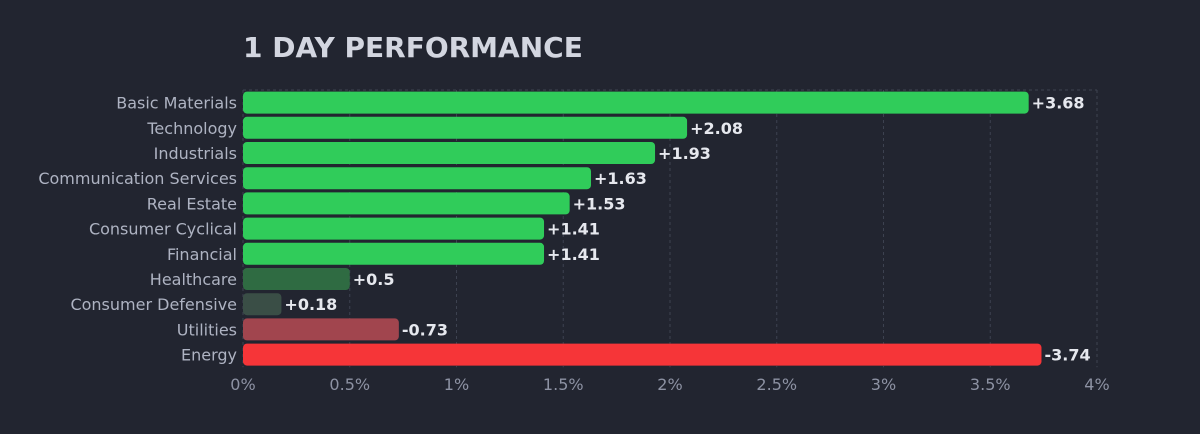  What do you see at coordinates (1058, 103) in the screenshot?
I see `value-label: +3.68` at bounding box center [1058, 103].